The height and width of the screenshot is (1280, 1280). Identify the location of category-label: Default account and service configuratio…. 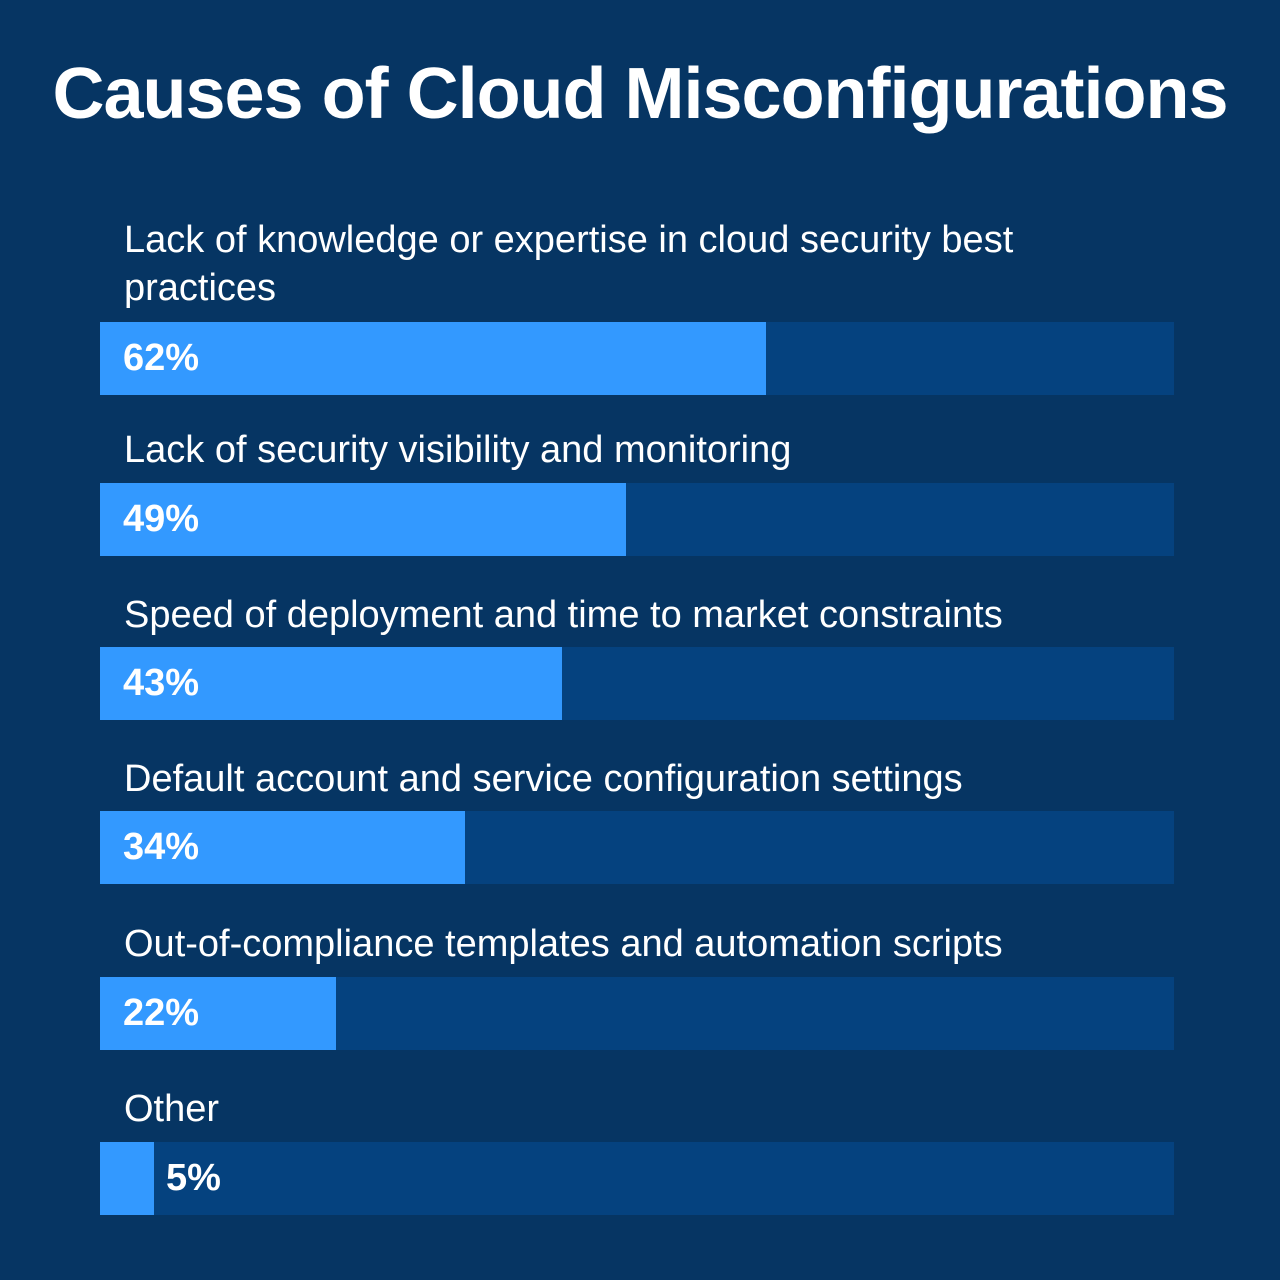
(543, 779).